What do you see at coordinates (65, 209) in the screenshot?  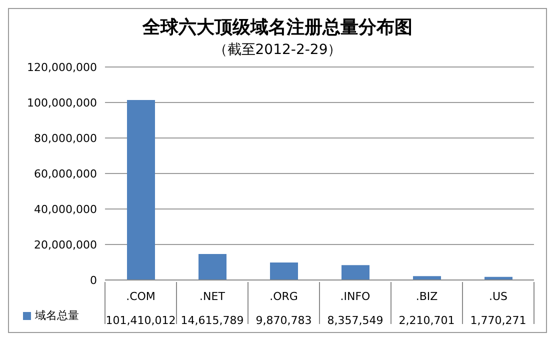 I see `y-tick-label: 40,000,000` at bounding box center [65, 209].